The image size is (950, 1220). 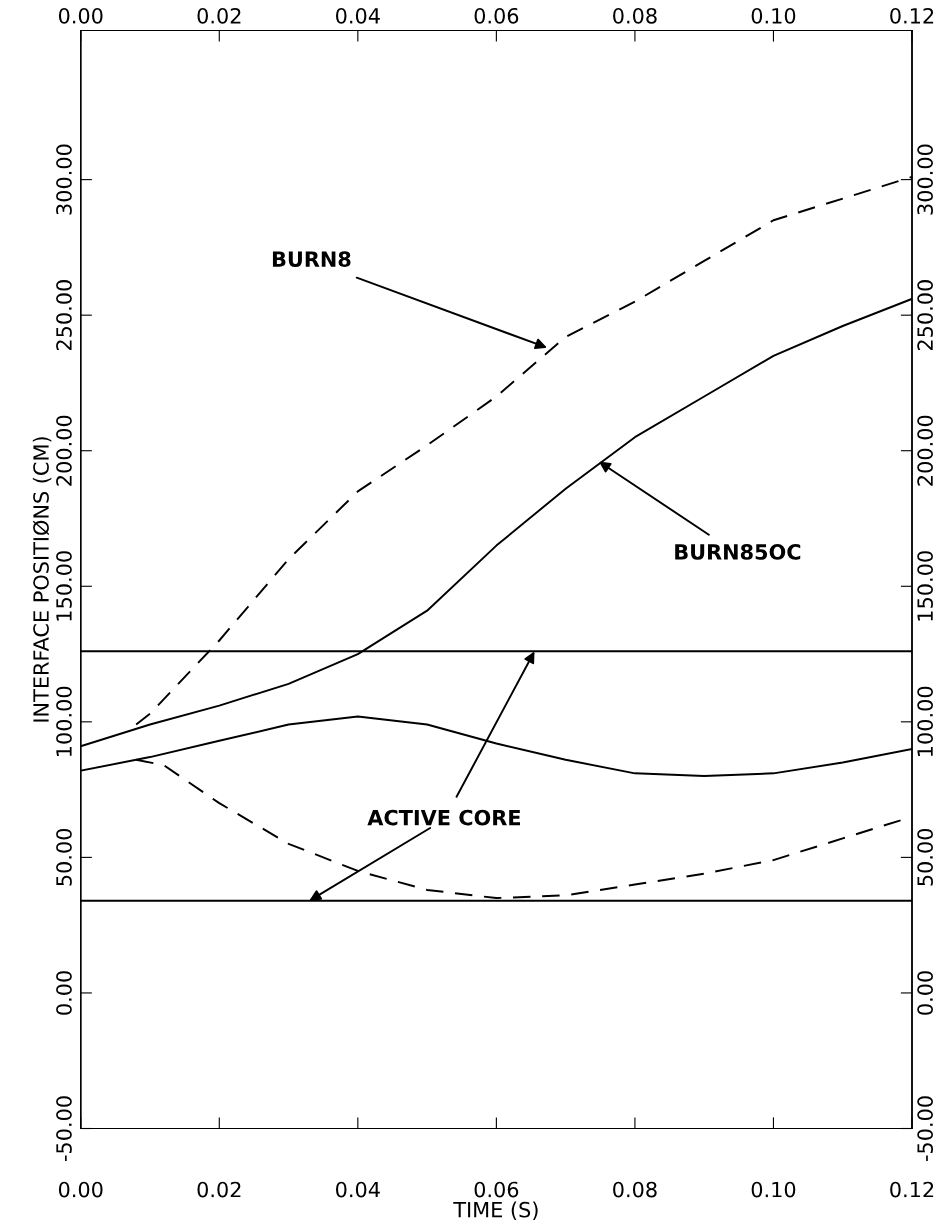 What do you see at coordinates (64, 315) in the screenshot?
I see `y-tick-label: 250.00` at bounding box center [64, 315].